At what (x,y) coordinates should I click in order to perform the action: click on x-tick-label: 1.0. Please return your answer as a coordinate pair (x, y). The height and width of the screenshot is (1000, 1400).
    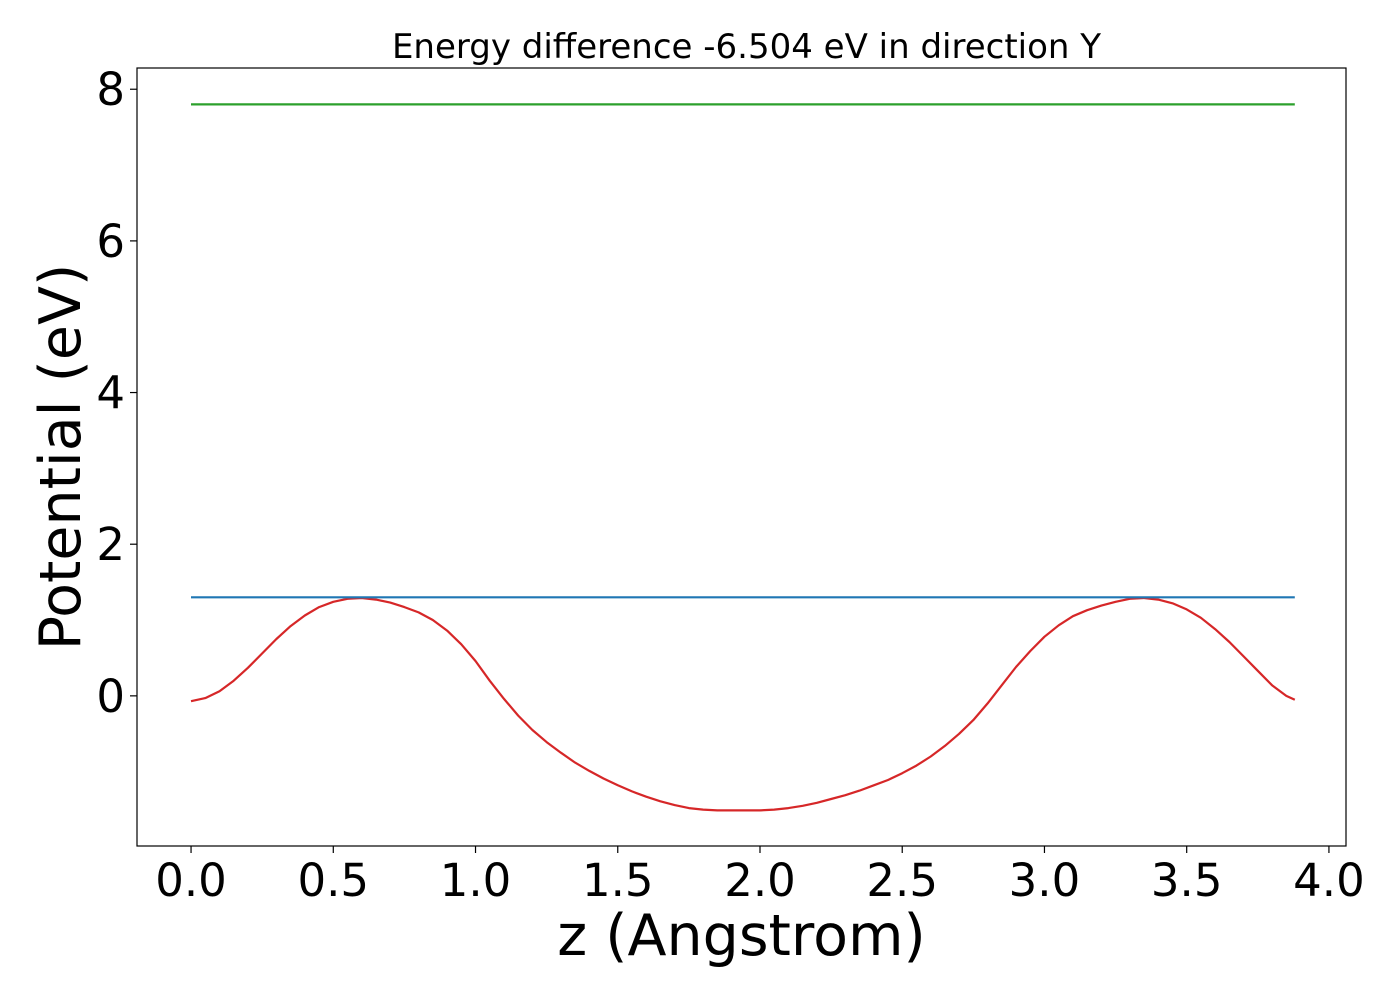
    Looking at the image, I should click on (476, 880).